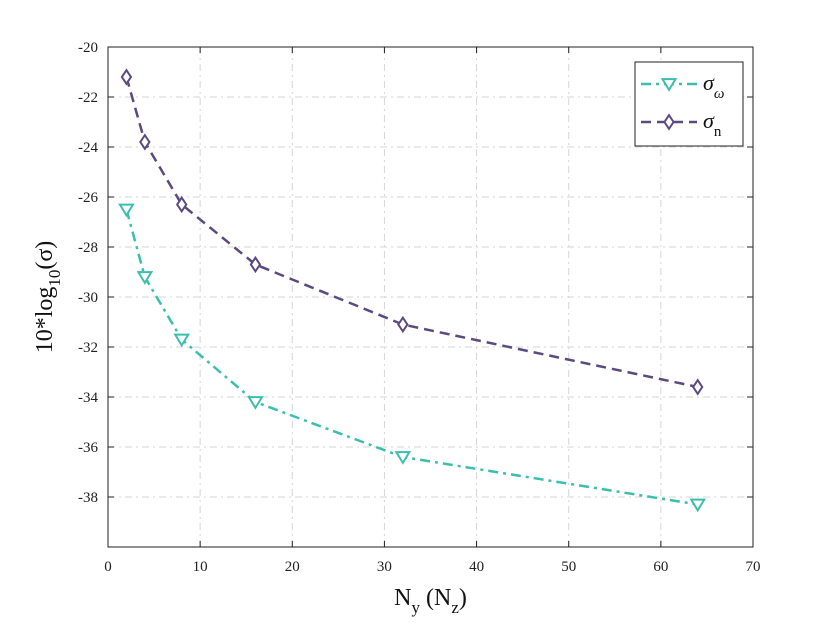  I want to click on y-tick-label: -30, so click(88, 298).